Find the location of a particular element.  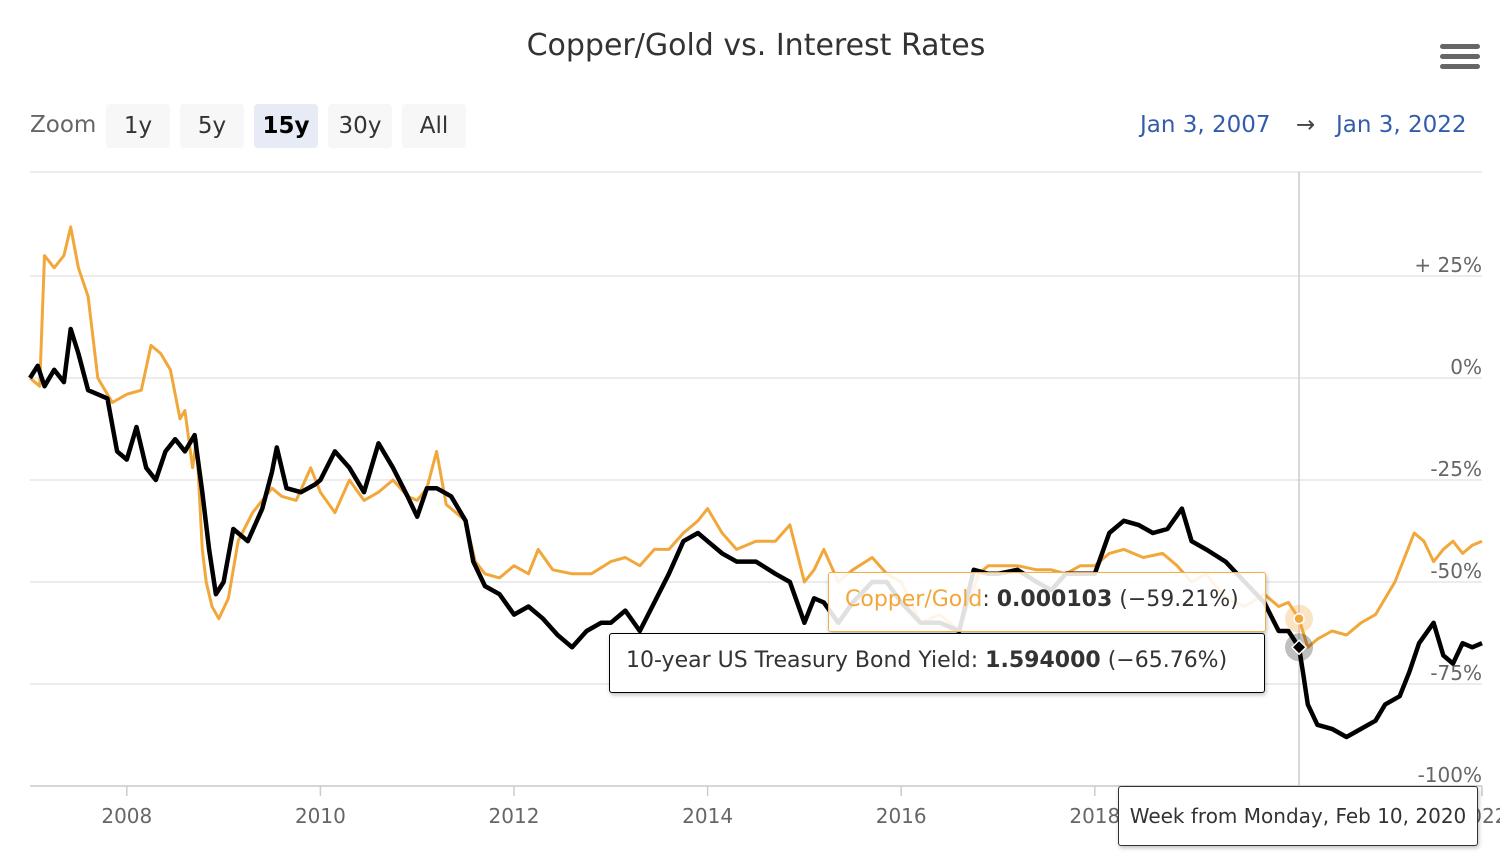

x-tick-label: 2014 is located at coordinates (707, 816).